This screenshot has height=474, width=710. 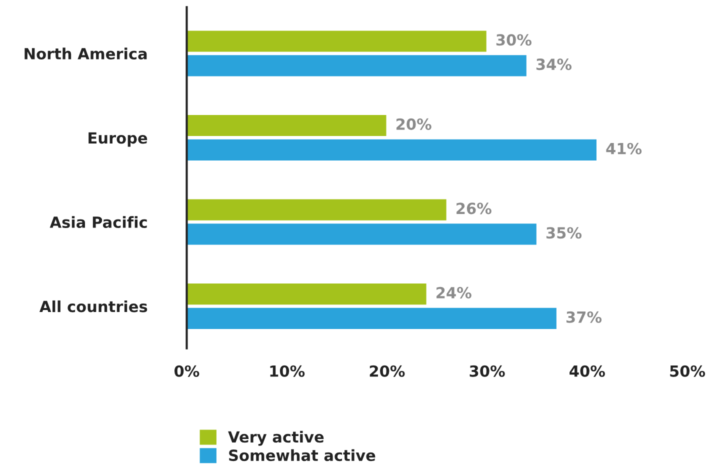 I want to click on legend-label: Very active, so click(x=276, y=438).